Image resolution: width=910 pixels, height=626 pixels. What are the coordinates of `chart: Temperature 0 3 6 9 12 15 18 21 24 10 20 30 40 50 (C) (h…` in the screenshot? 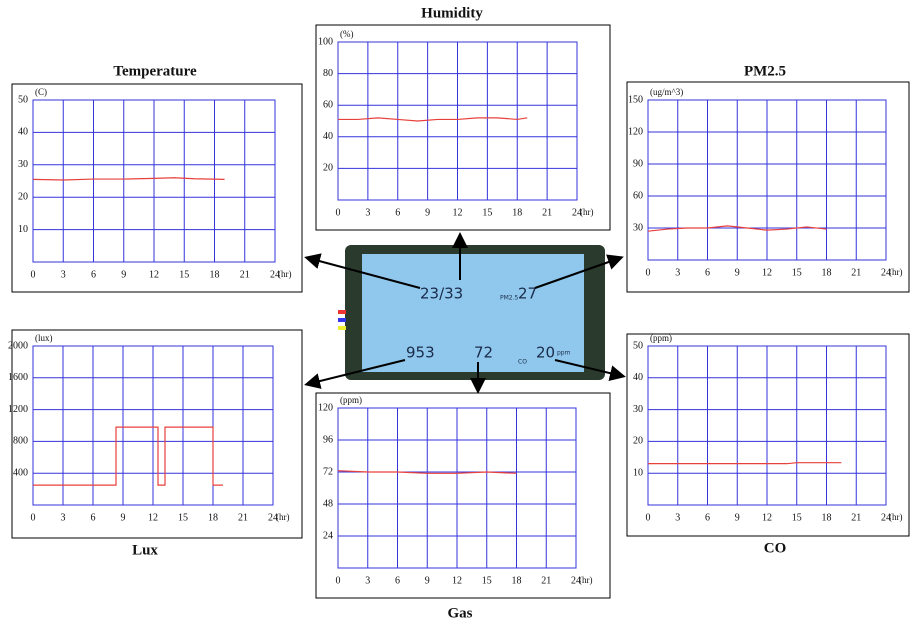 It's located at (157, 178).